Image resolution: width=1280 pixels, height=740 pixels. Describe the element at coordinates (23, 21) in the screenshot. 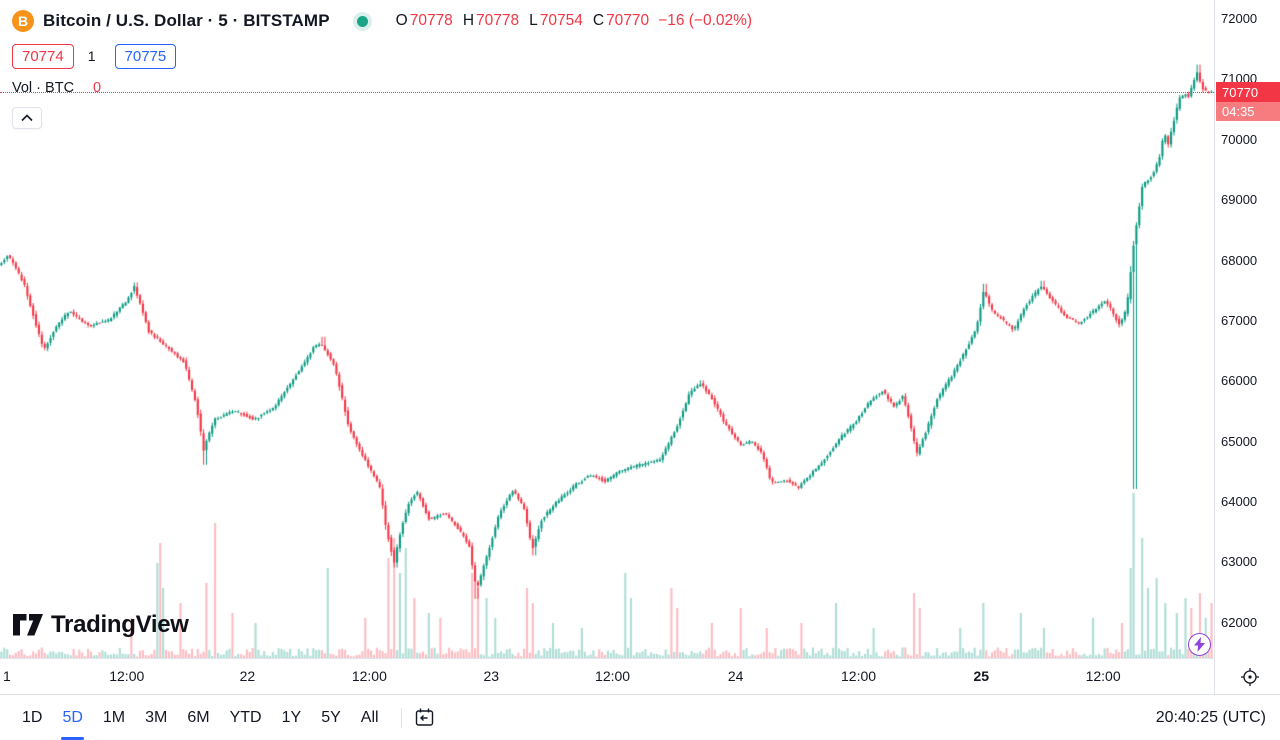

I see `bitcoin-icon: B` at that location.